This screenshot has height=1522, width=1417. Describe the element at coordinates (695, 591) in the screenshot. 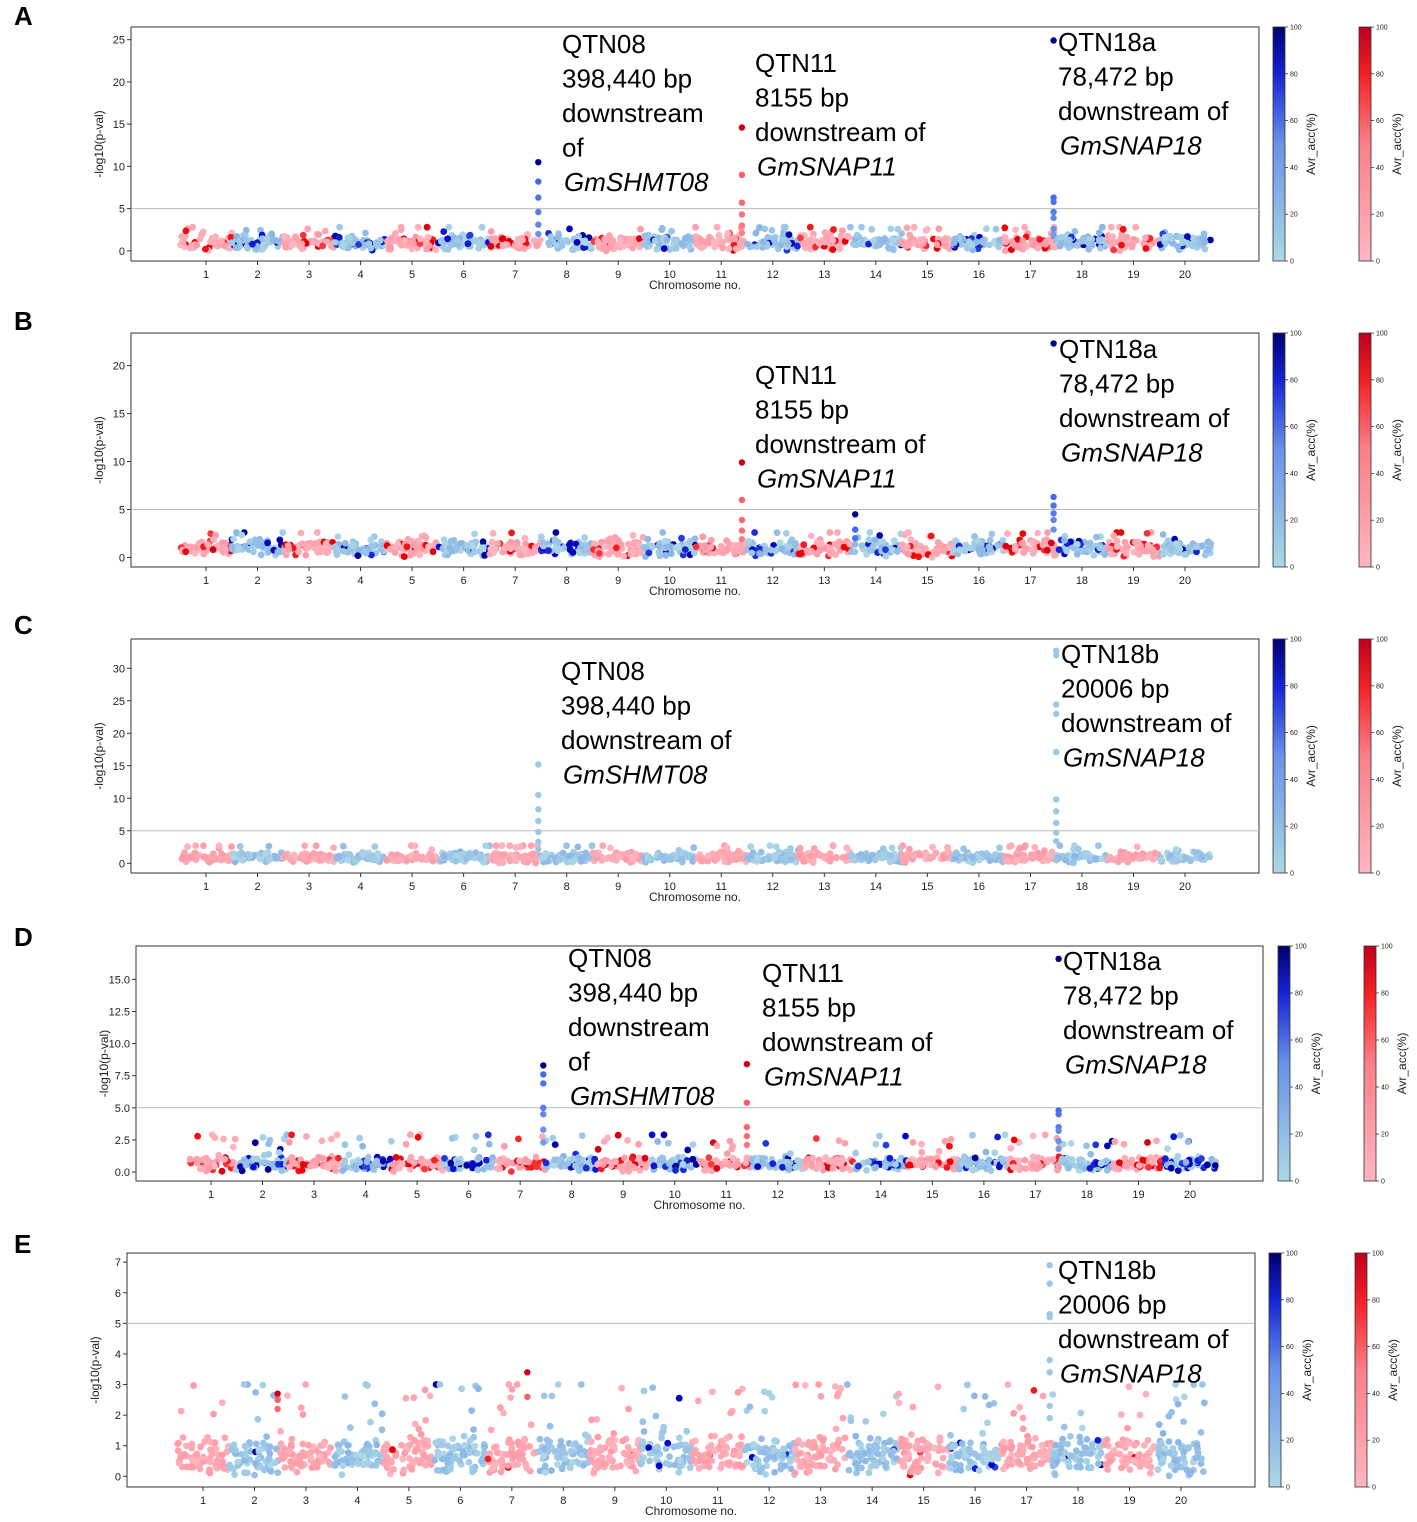

I see `x-axis-label: Chromosome no.` at that location.